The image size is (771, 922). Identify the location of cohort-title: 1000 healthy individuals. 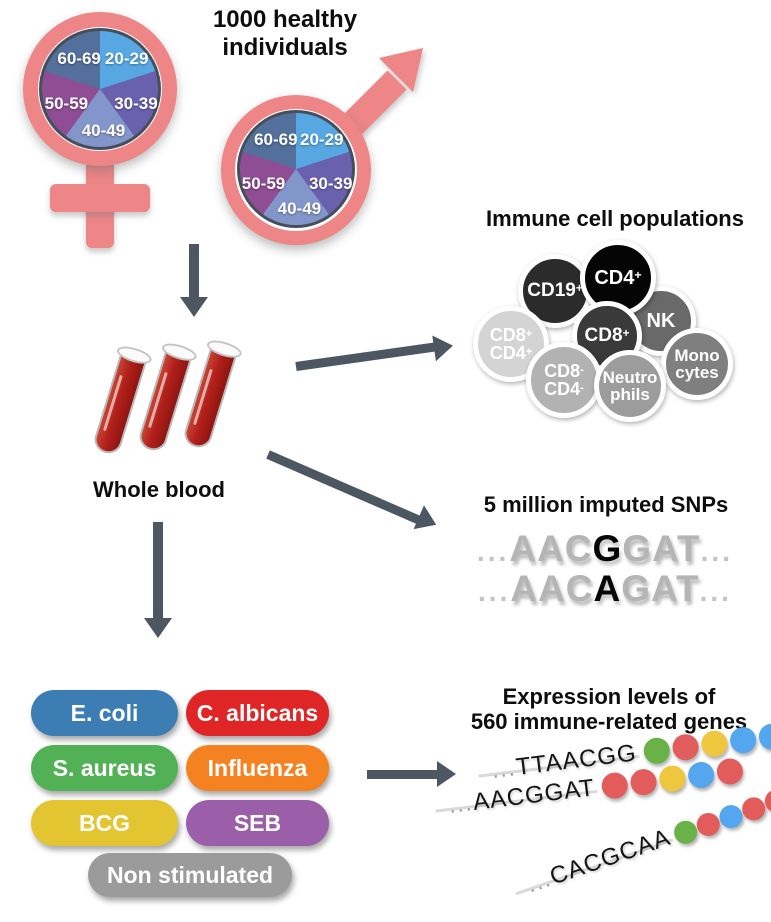
(285, 33).